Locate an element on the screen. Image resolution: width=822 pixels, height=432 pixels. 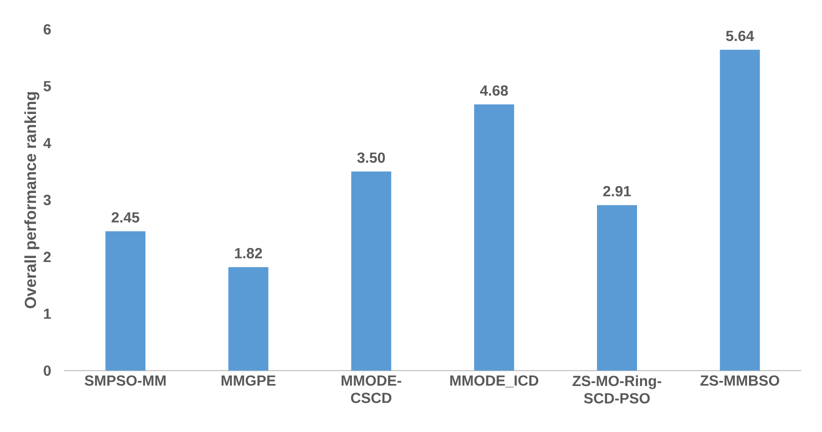
x-tick-label: MMGPE is located at coordinates (249, 380).